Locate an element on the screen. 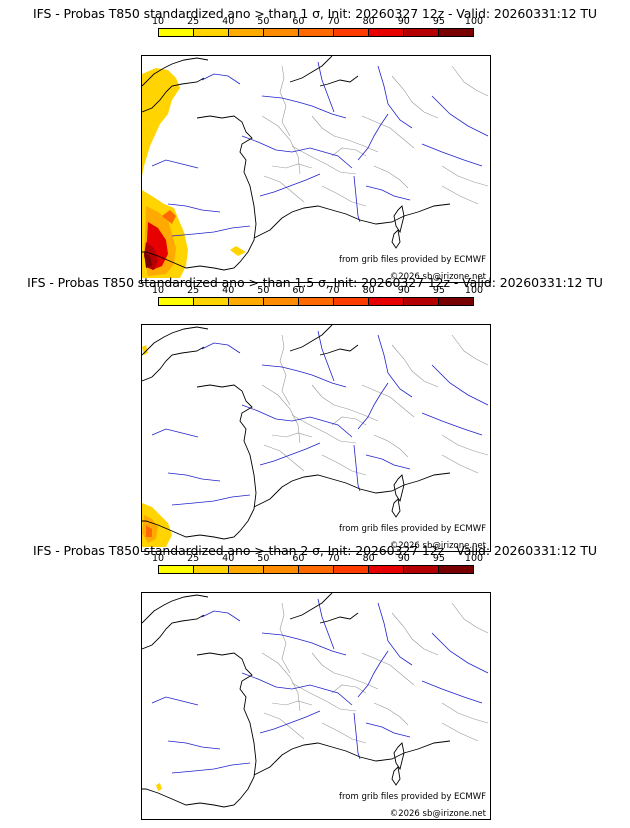  colorbar is located at coordinates (316, 32).